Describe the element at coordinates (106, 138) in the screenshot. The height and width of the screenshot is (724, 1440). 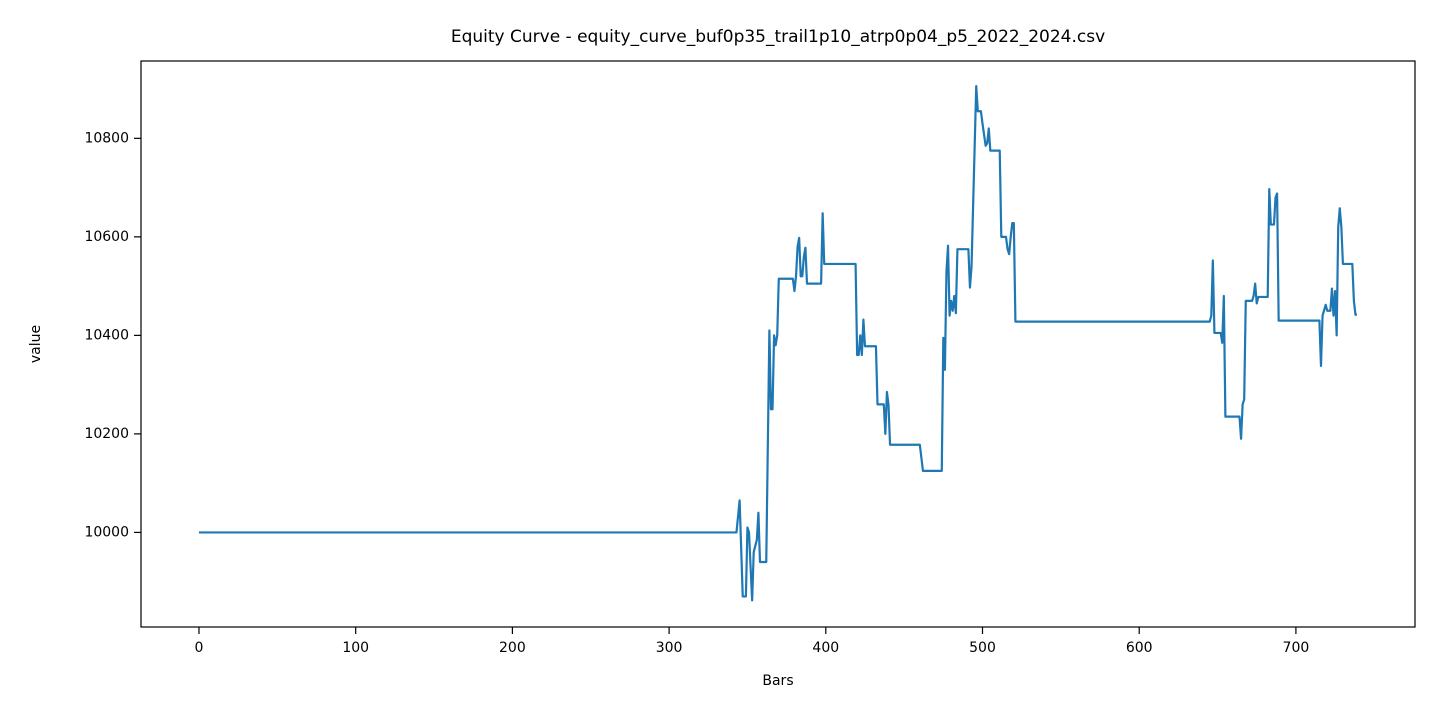
I see `y-tick-label: 10800` at that location.